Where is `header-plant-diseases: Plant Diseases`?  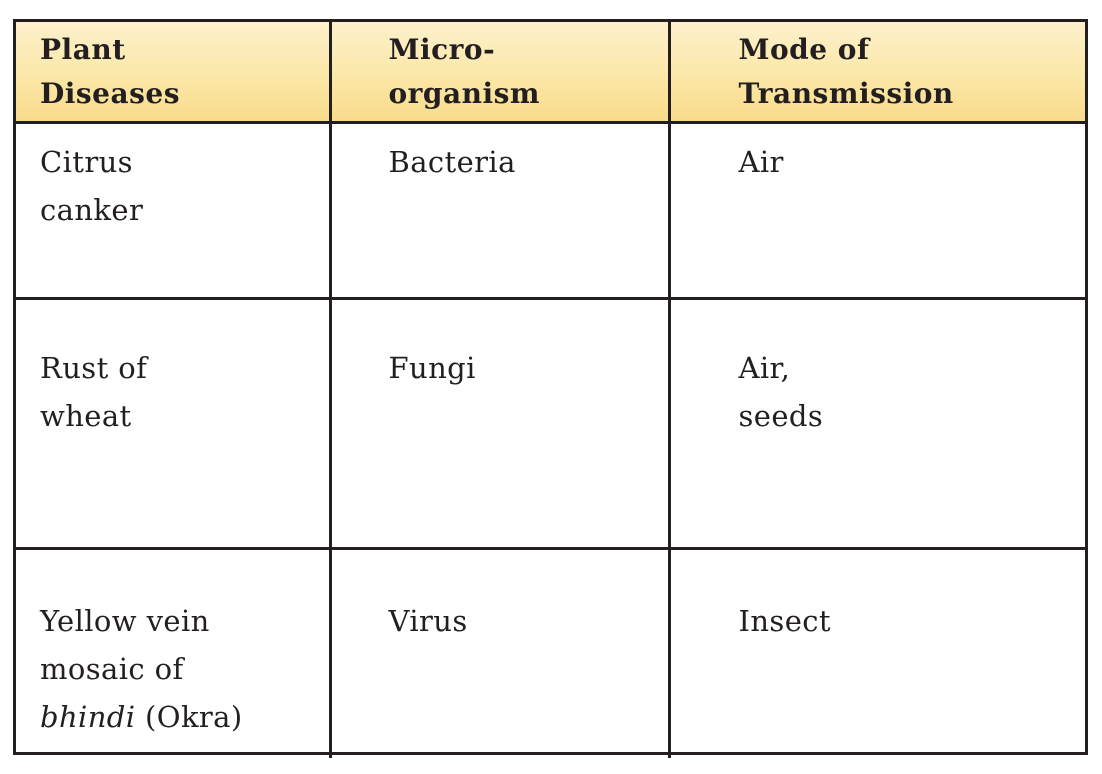 header-plant-diseases: Plant Diseases is located at coordinates (174, 73).